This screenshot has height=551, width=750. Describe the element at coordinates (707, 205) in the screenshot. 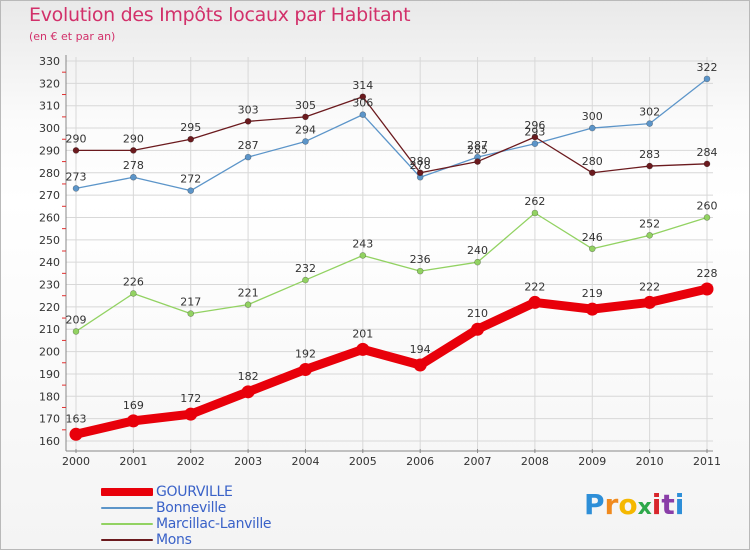

I see `data-label-marcillac-lanville: 260` at that location.